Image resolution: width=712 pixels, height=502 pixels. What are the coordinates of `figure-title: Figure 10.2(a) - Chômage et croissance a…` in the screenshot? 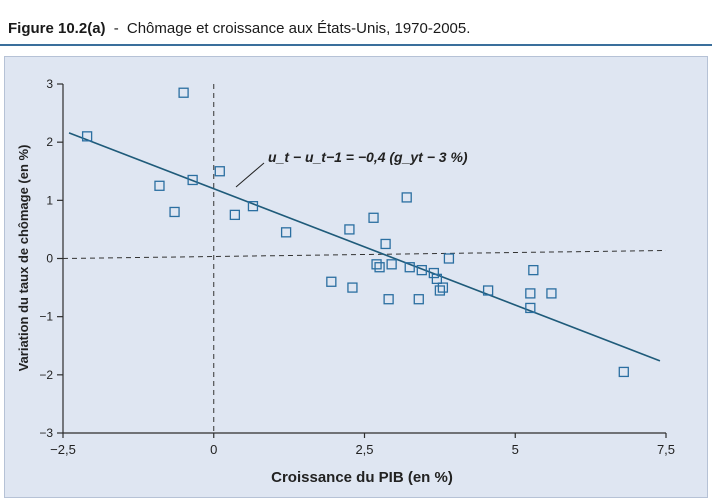 It's located at (356, 28).